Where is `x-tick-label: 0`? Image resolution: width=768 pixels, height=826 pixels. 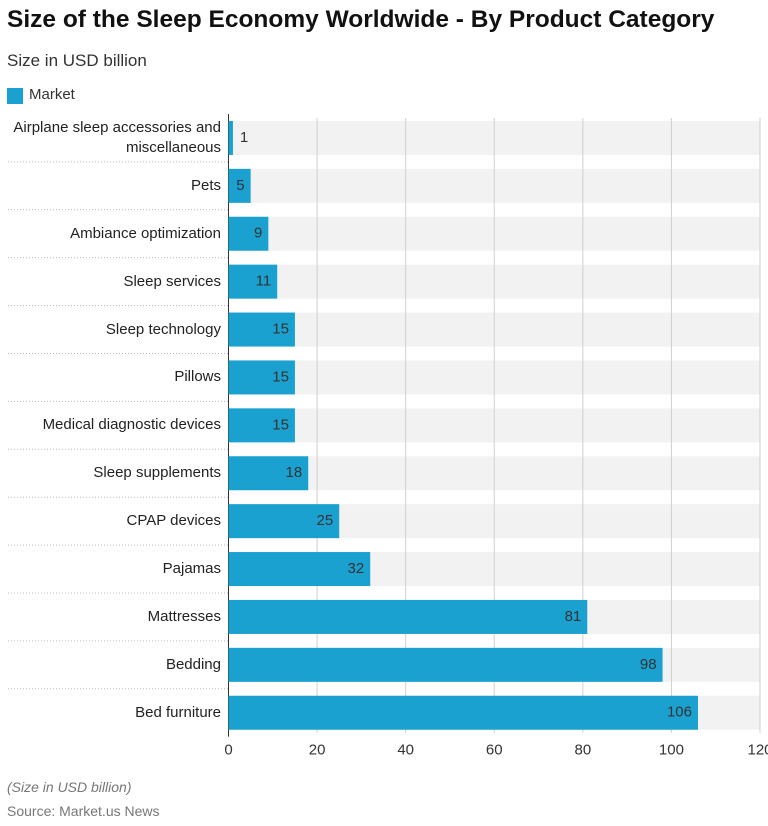
x-tick-label: 0 is located at coordinates (228, 750).